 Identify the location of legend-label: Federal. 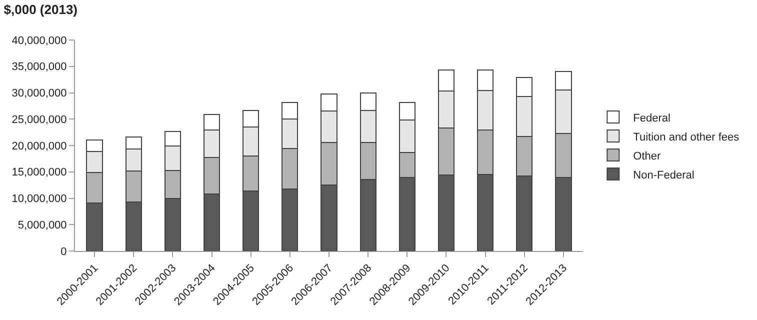
(651, 118).